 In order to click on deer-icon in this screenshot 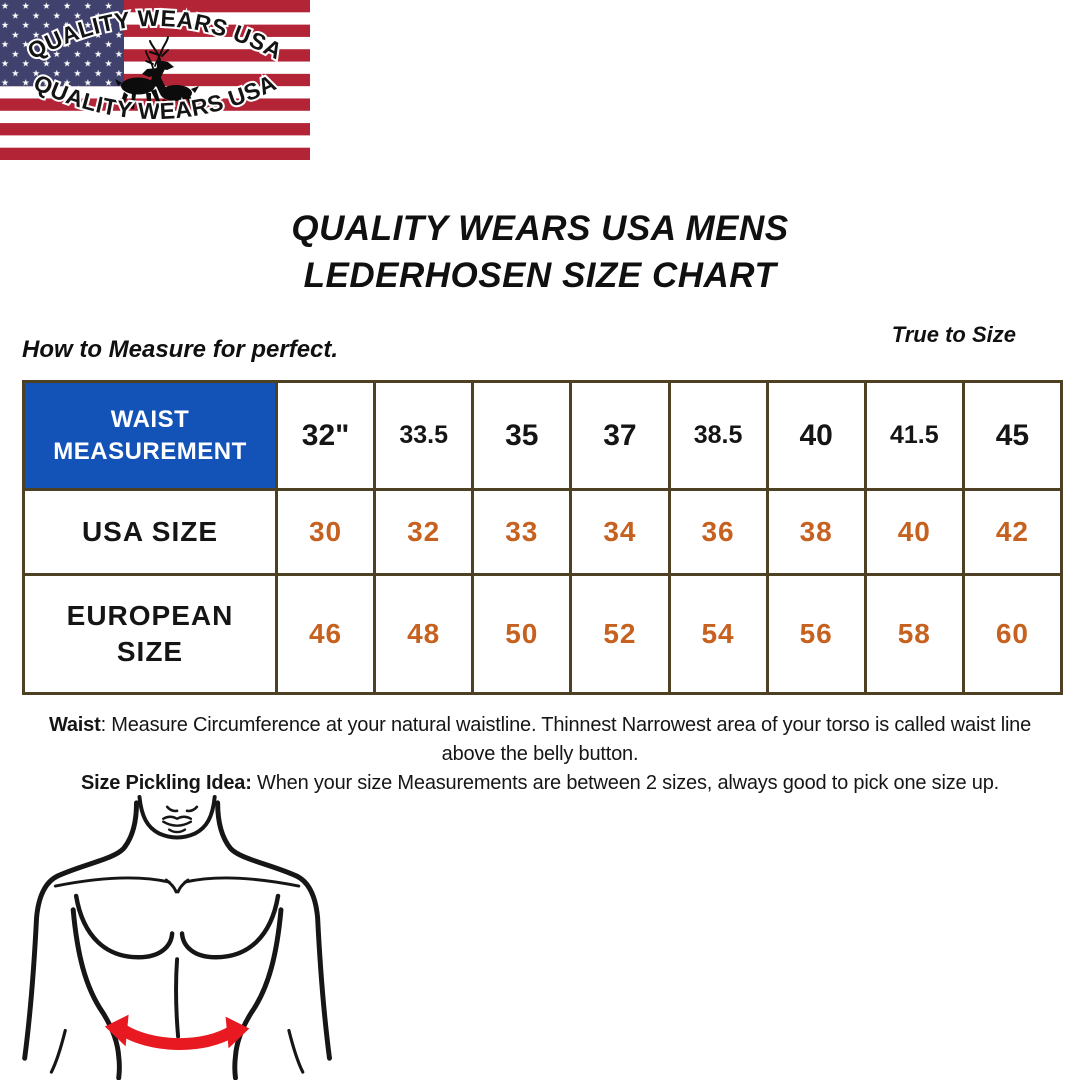, I will do `click(157, 75)`.